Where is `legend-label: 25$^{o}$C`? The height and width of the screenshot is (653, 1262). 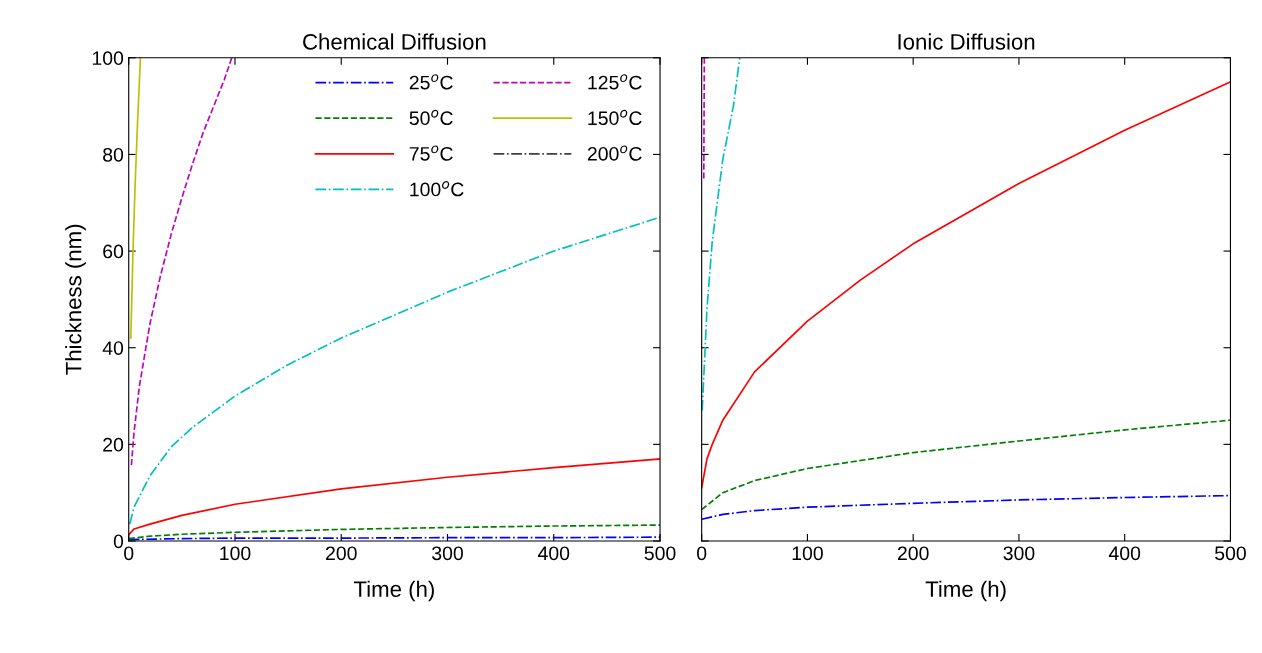 legend-label: 25$^{o}$C is located at coordinates (431, 82).